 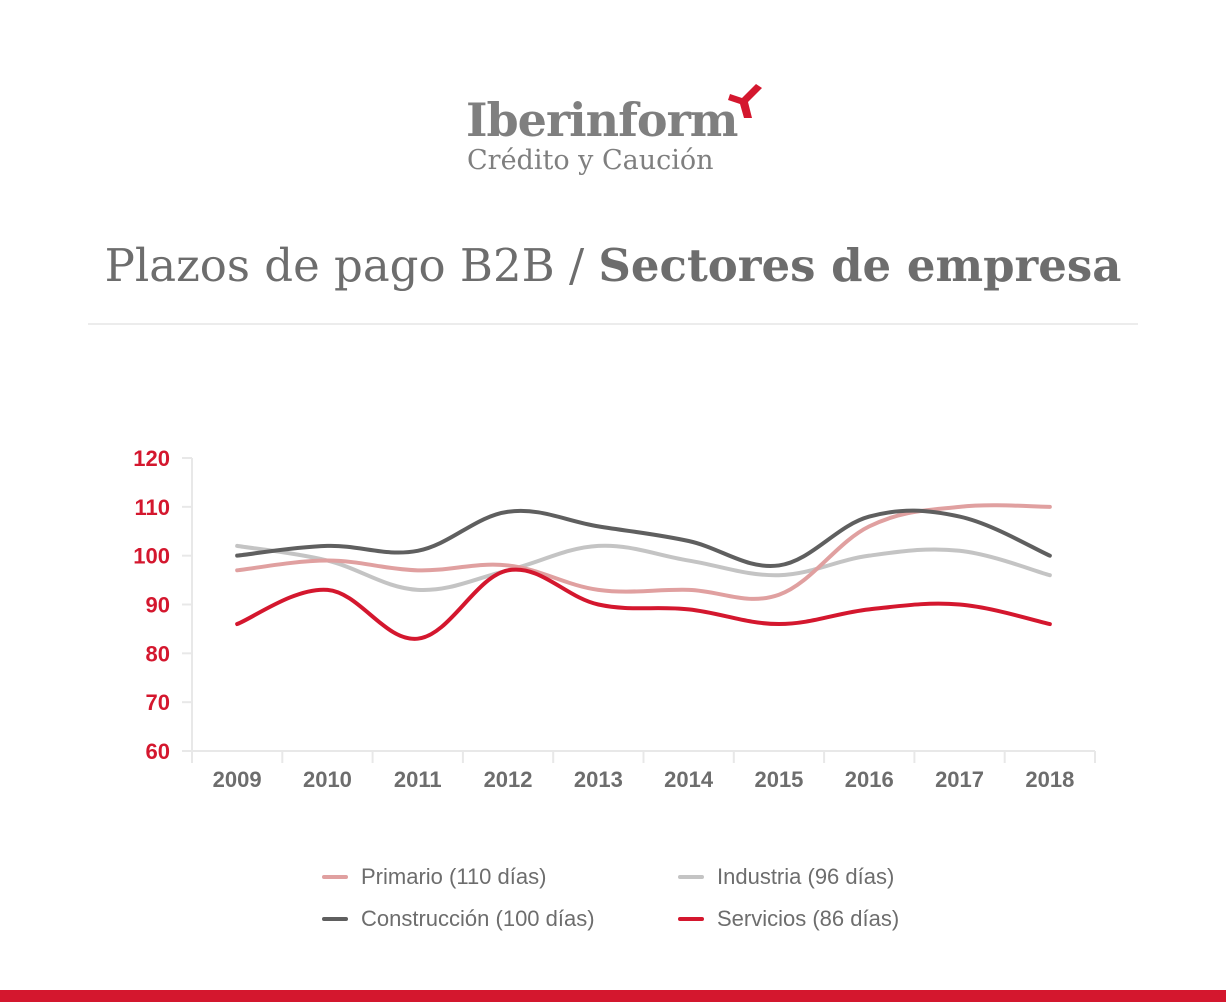 What do you see at coordinates (689, 779) in the screenshot?
I see `x-tick-label: 2014` at bounding box center [689, 779].